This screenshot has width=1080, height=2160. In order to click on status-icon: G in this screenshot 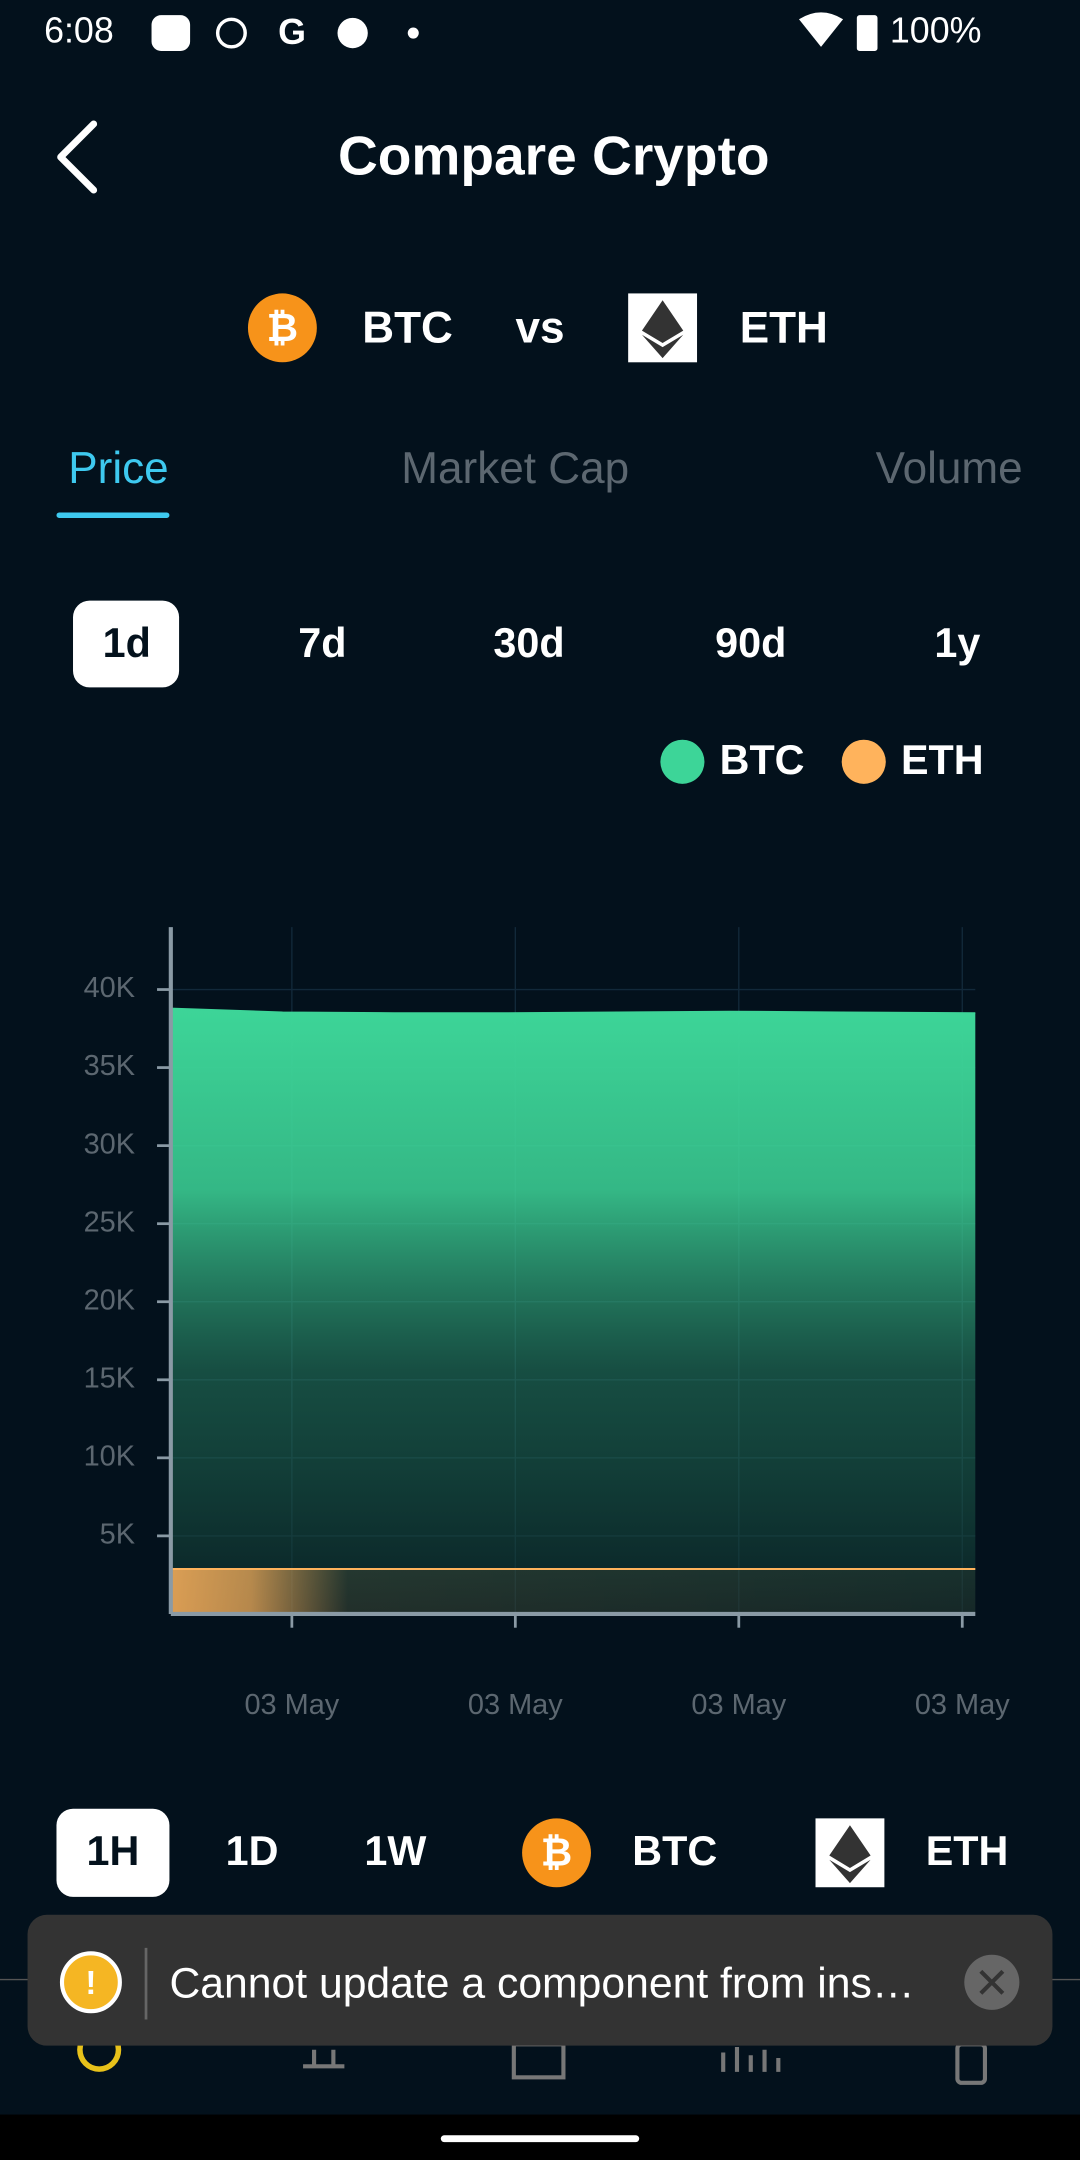, I will do `click(292, 32)`.